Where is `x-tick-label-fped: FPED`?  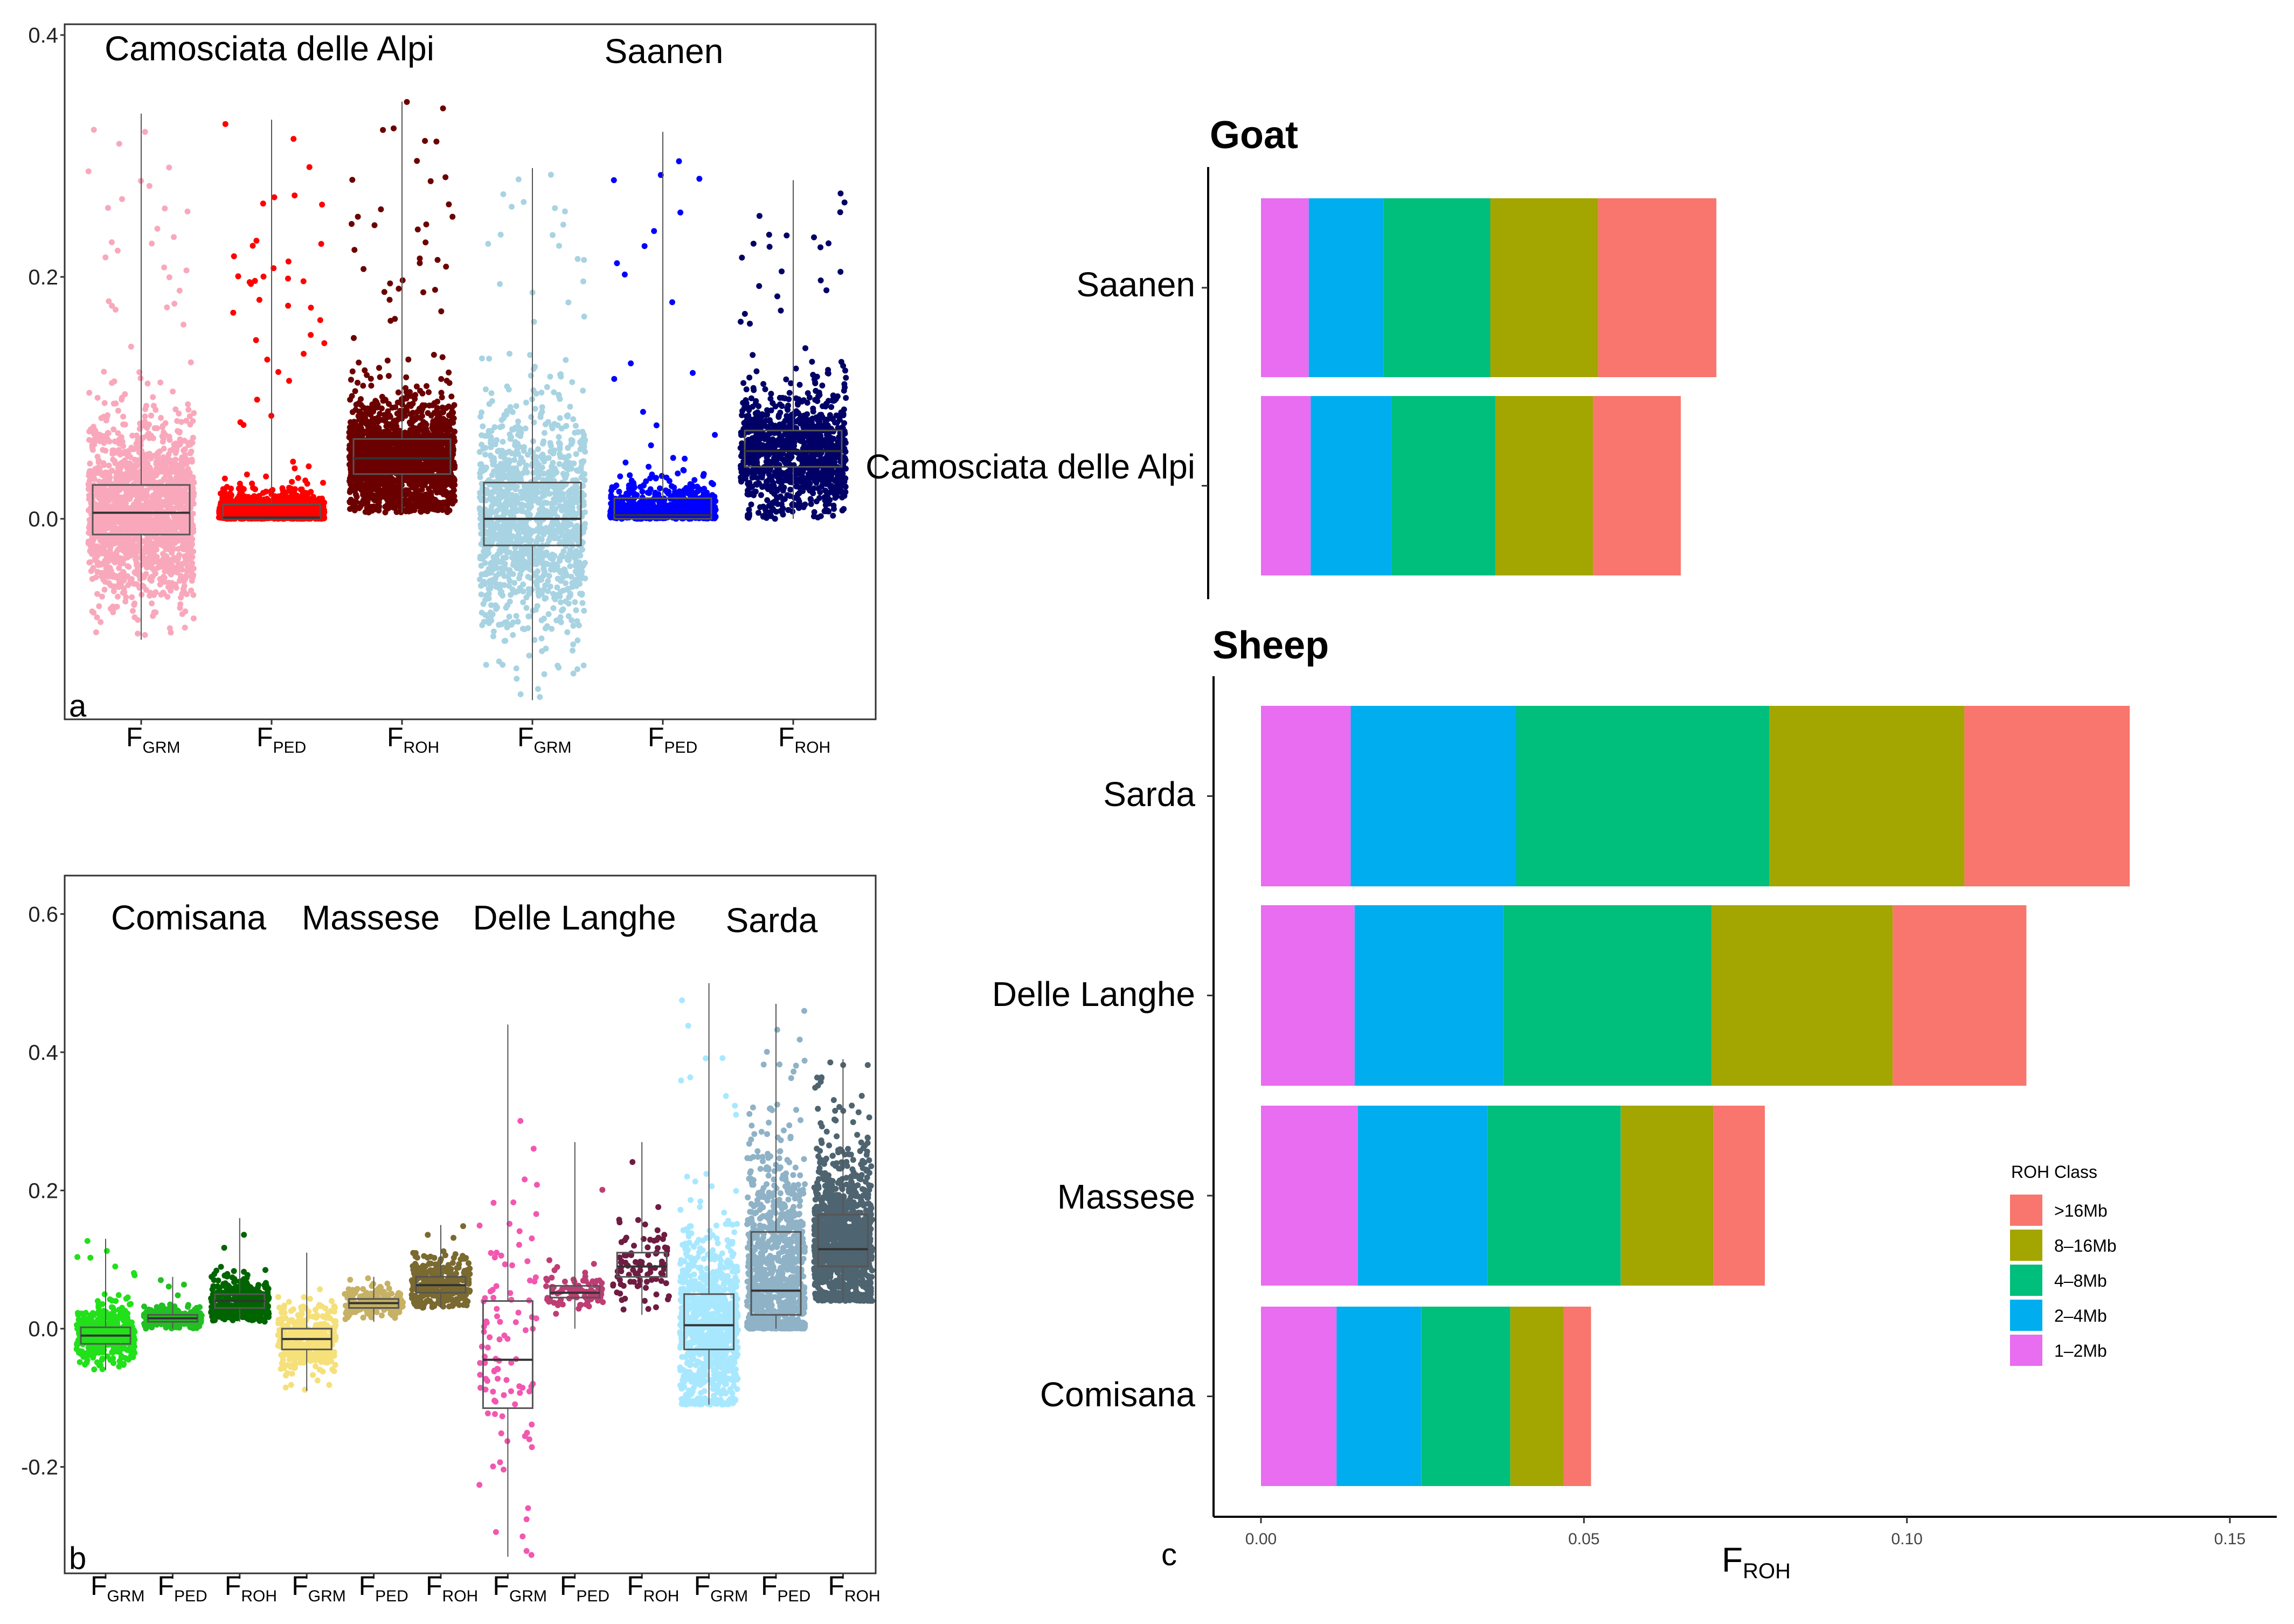 x-tick-label-fped: FPED is located at coordinates (281, 740).